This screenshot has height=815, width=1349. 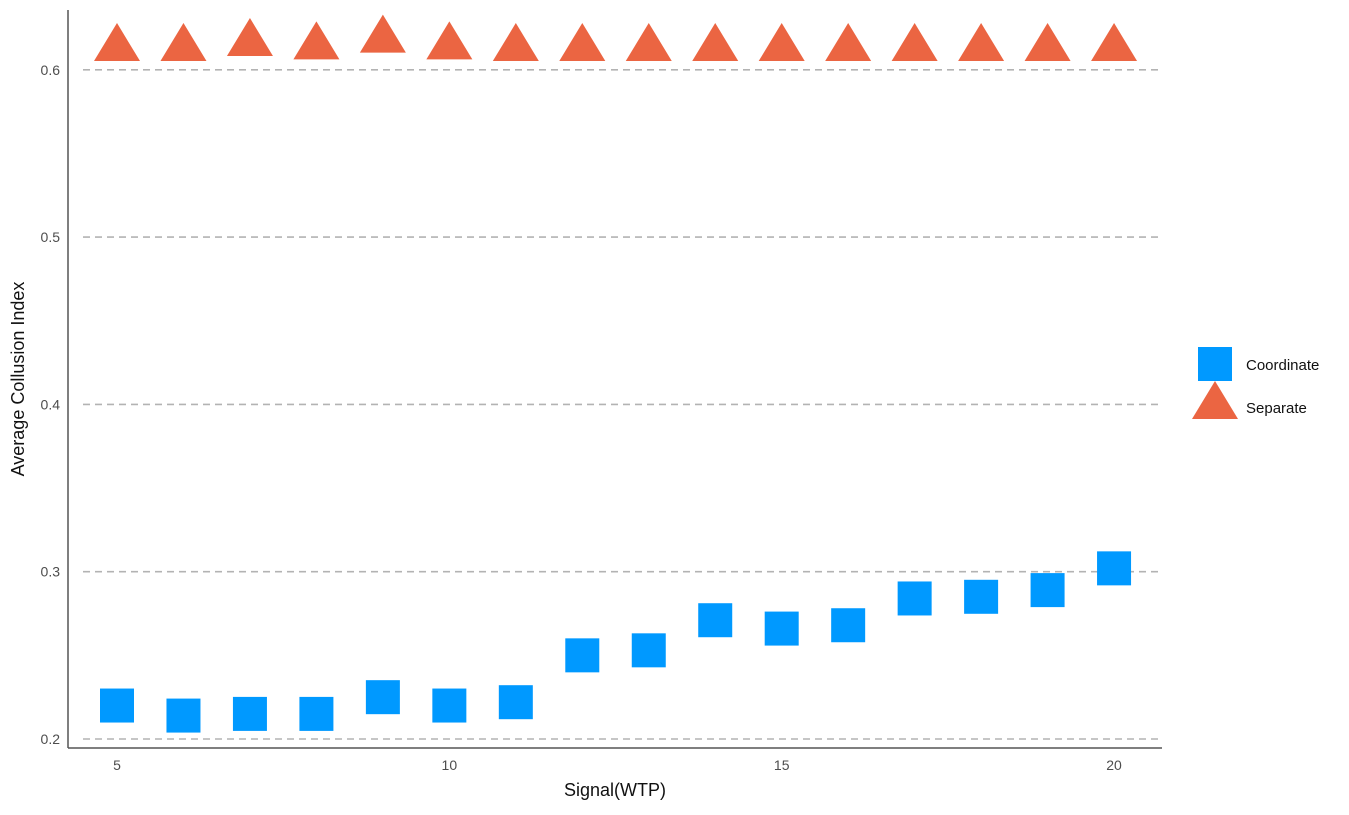 What do you see at coordinates (1276, 408) in the screenshot?
I see `legend-label-separate: Separate` at bounding box center [1276, 408].